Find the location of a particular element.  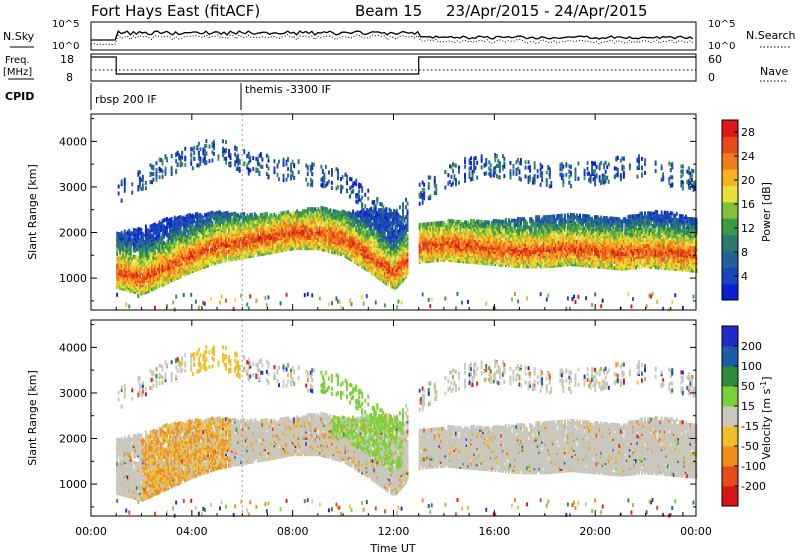

date-range: 23/Apr/2015 - 24/Apr/2015 is located at coordinates (547, 11).